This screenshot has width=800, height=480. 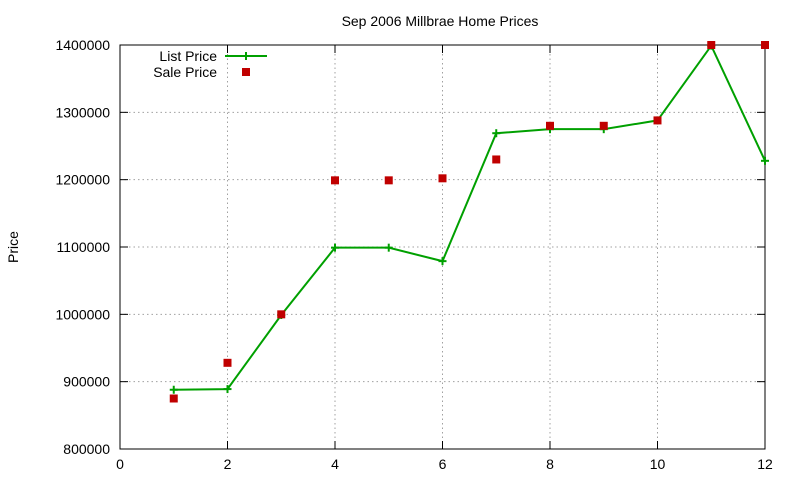 What do you see at coordinates (335, 464) in the screenshot?
I see `x-tick-label: 4` at bounding box center [335, 464].